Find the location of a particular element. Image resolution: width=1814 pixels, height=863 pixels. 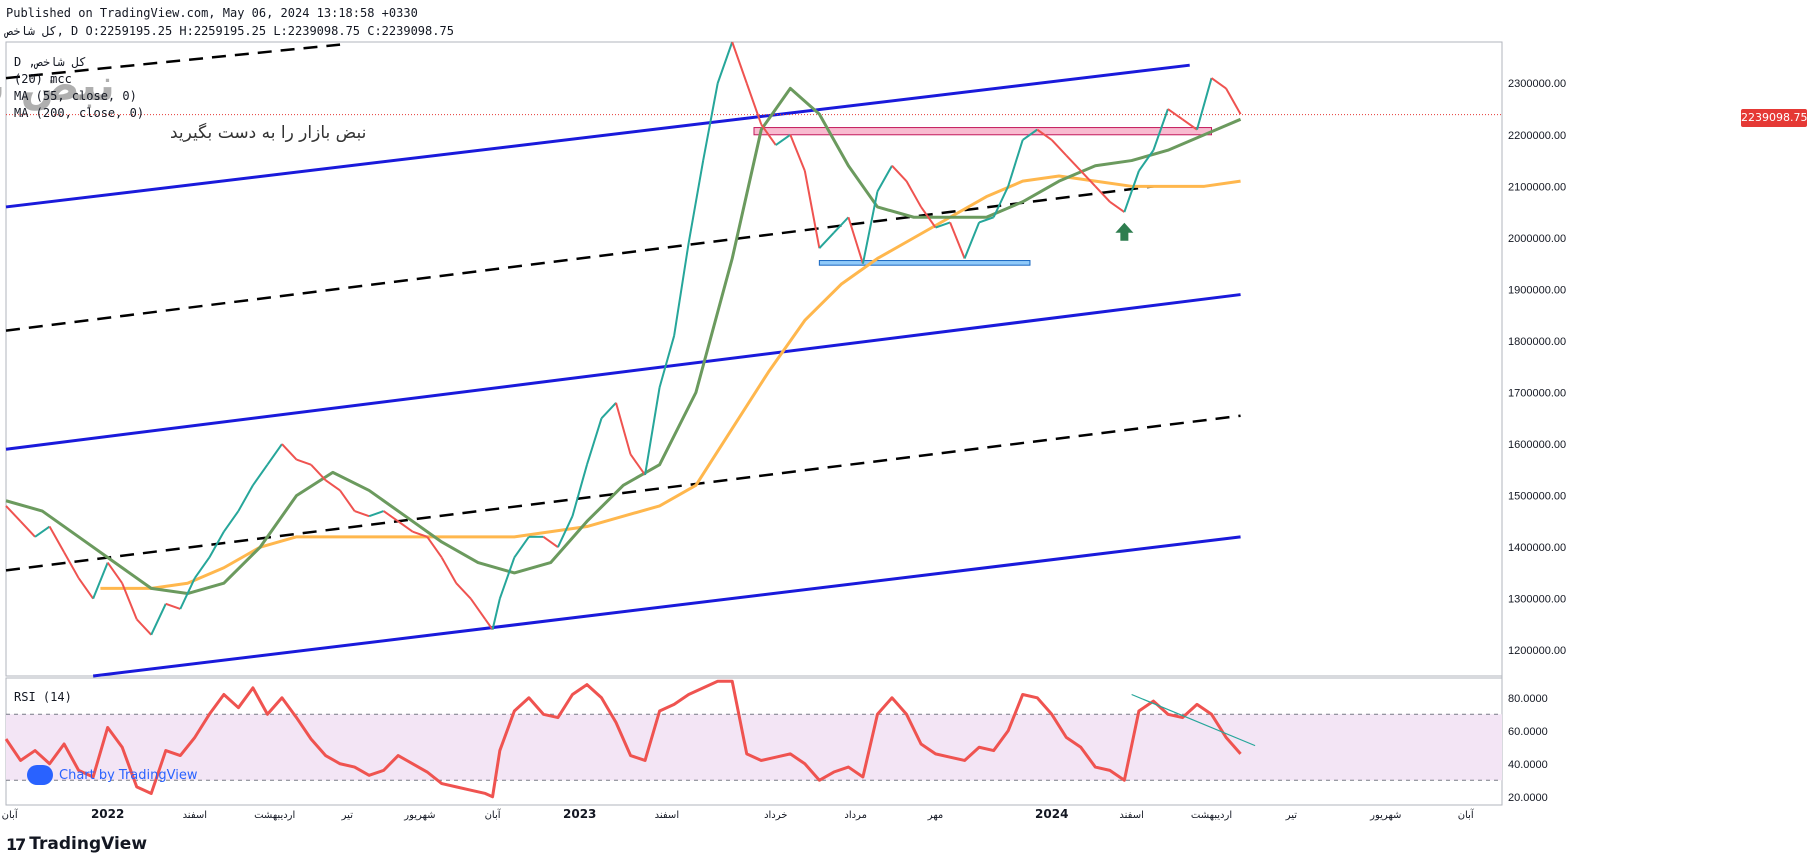

price-tick-label: 1500000.00 is located at coordinates (1537, 497).